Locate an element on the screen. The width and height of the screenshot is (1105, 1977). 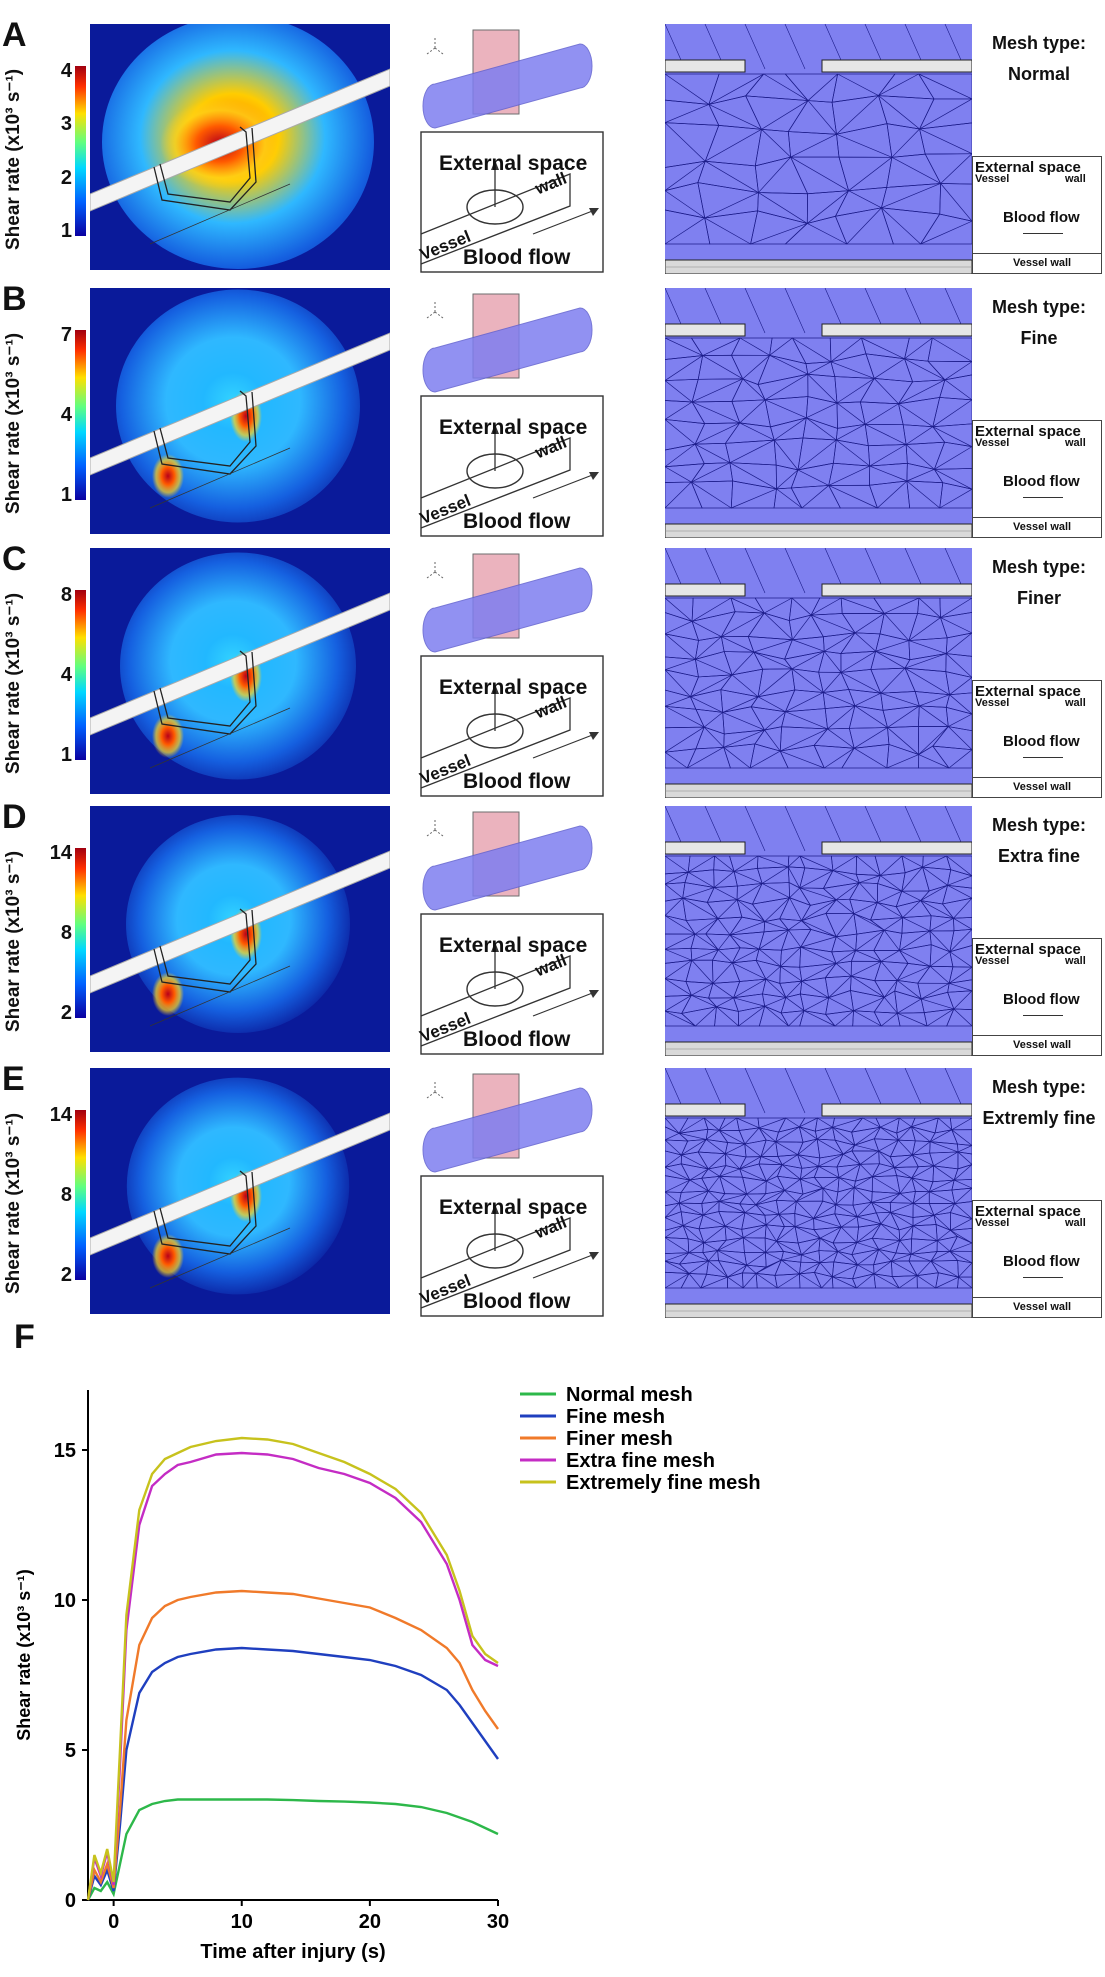
legend-label: Extremely fine mesh is located at coordinates (663, 1483).